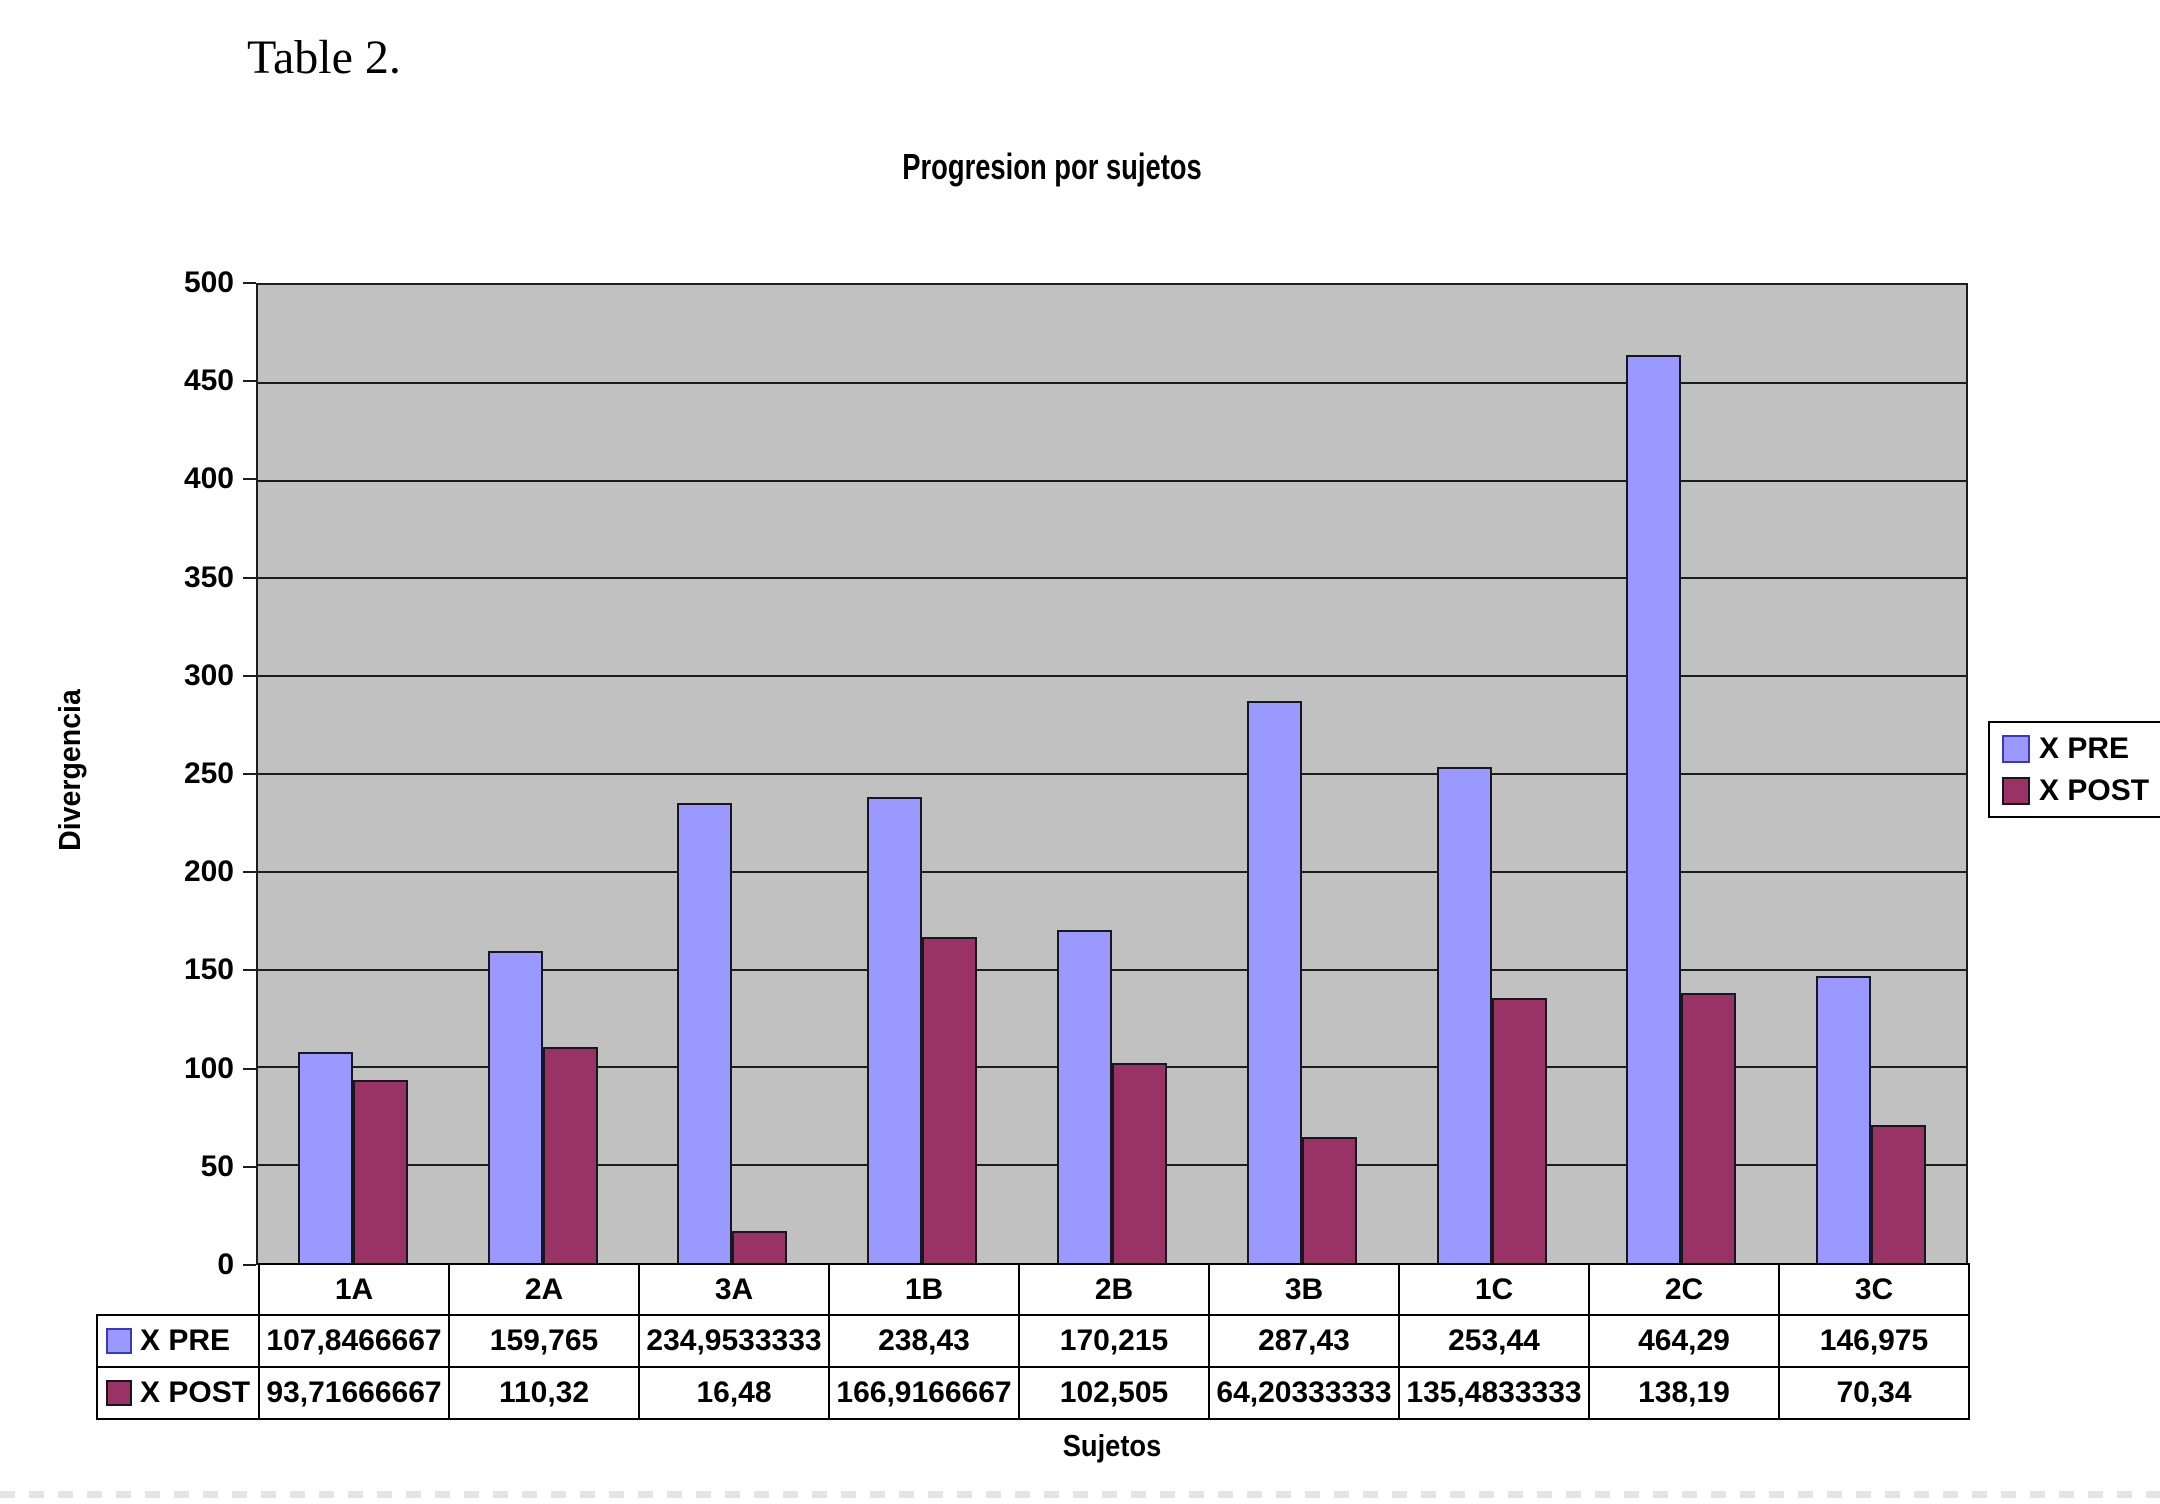 The image size is (2160, 1504). Describe the element at coordinates (1519, 1130) in the screenshot. I see `bar-x-post-1C` at that location.